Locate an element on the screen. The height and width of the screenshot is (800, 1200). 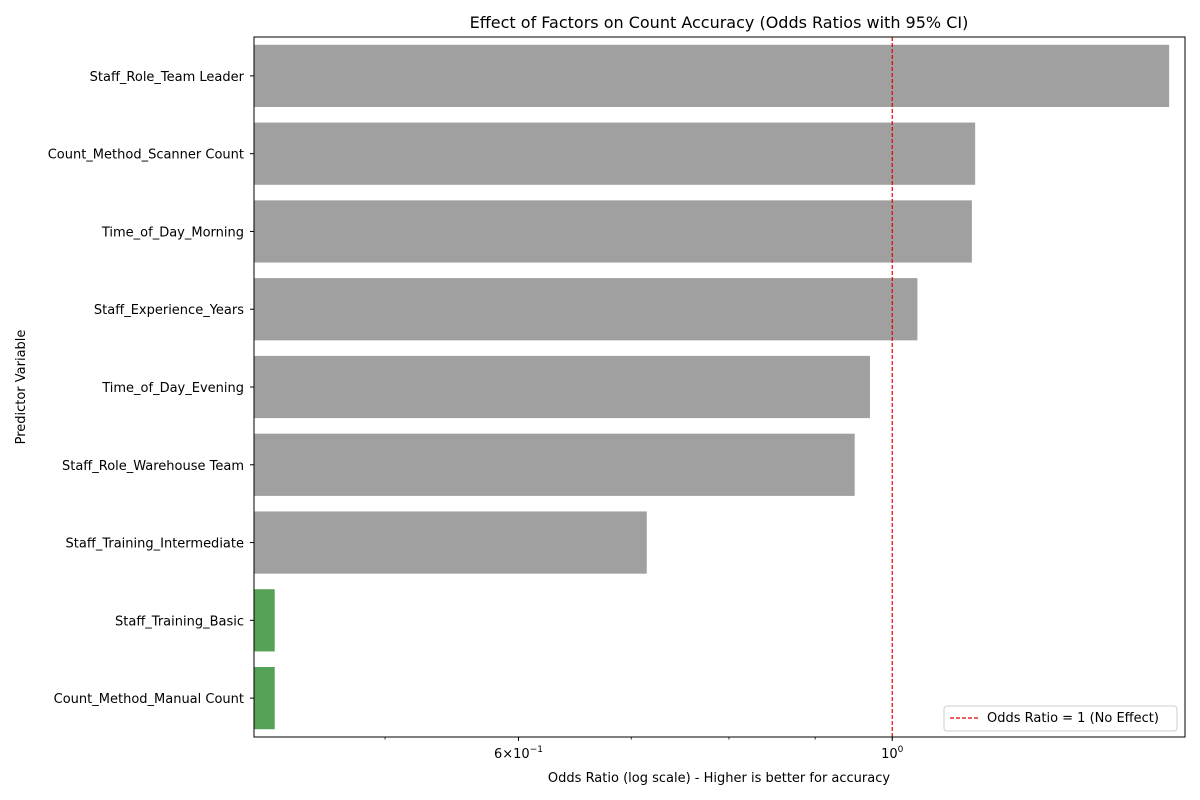
y-tick-label: Staff_Role_Warehouse Team is located at coordinates (153, 466).